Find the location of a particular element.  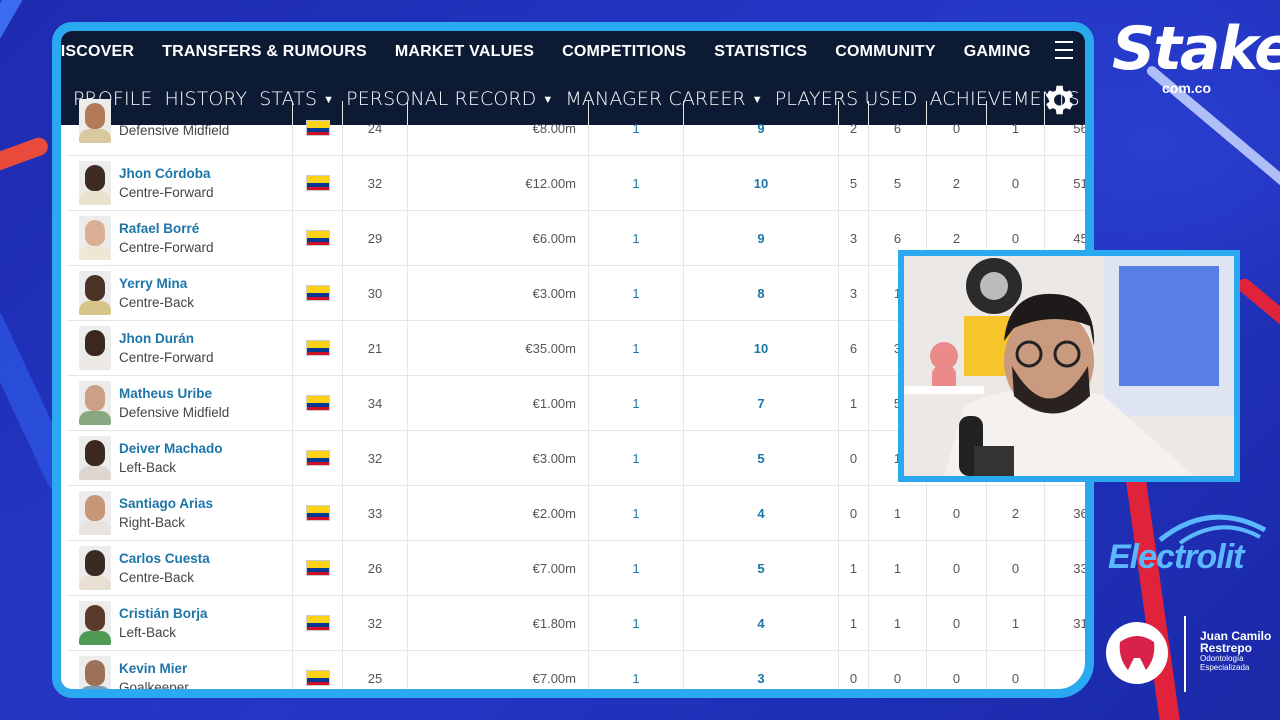

player-name-link: Rafael Borré is located at coordinates (159, 228).